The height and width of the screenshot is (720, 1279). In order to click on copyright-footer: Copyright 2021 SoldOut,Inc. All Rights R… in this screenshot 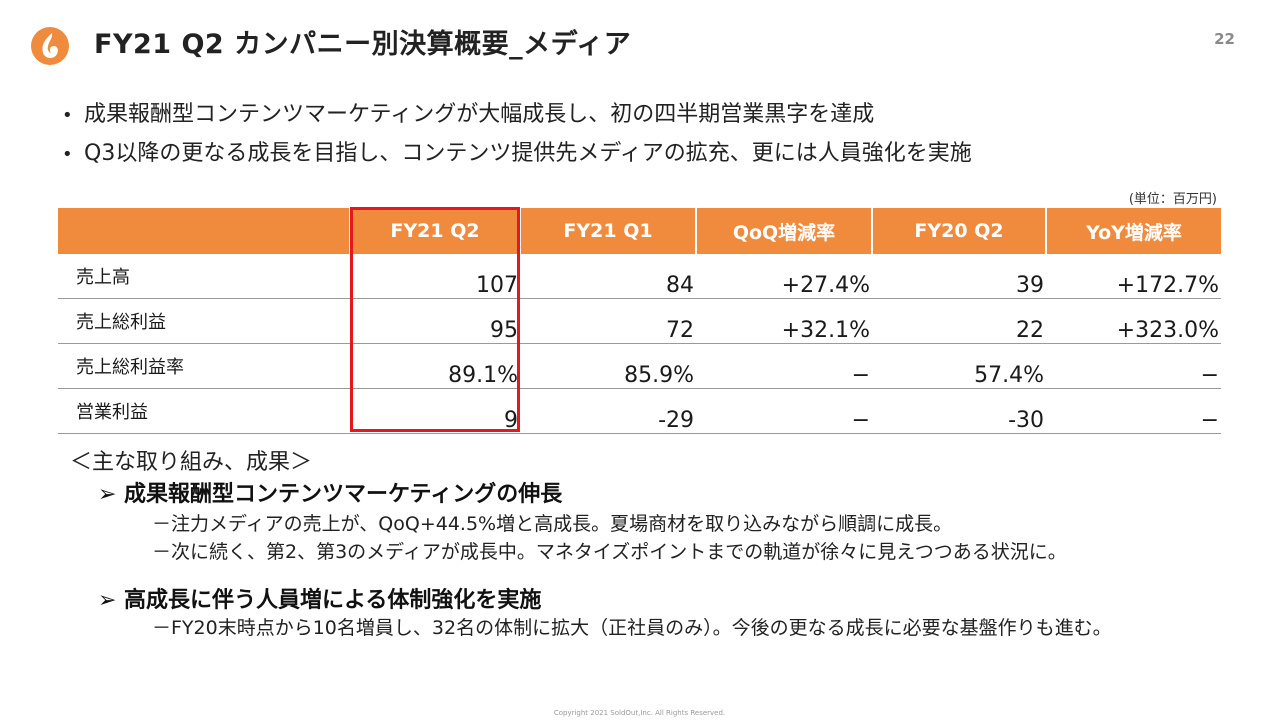, I will do `click(639, 713)`.